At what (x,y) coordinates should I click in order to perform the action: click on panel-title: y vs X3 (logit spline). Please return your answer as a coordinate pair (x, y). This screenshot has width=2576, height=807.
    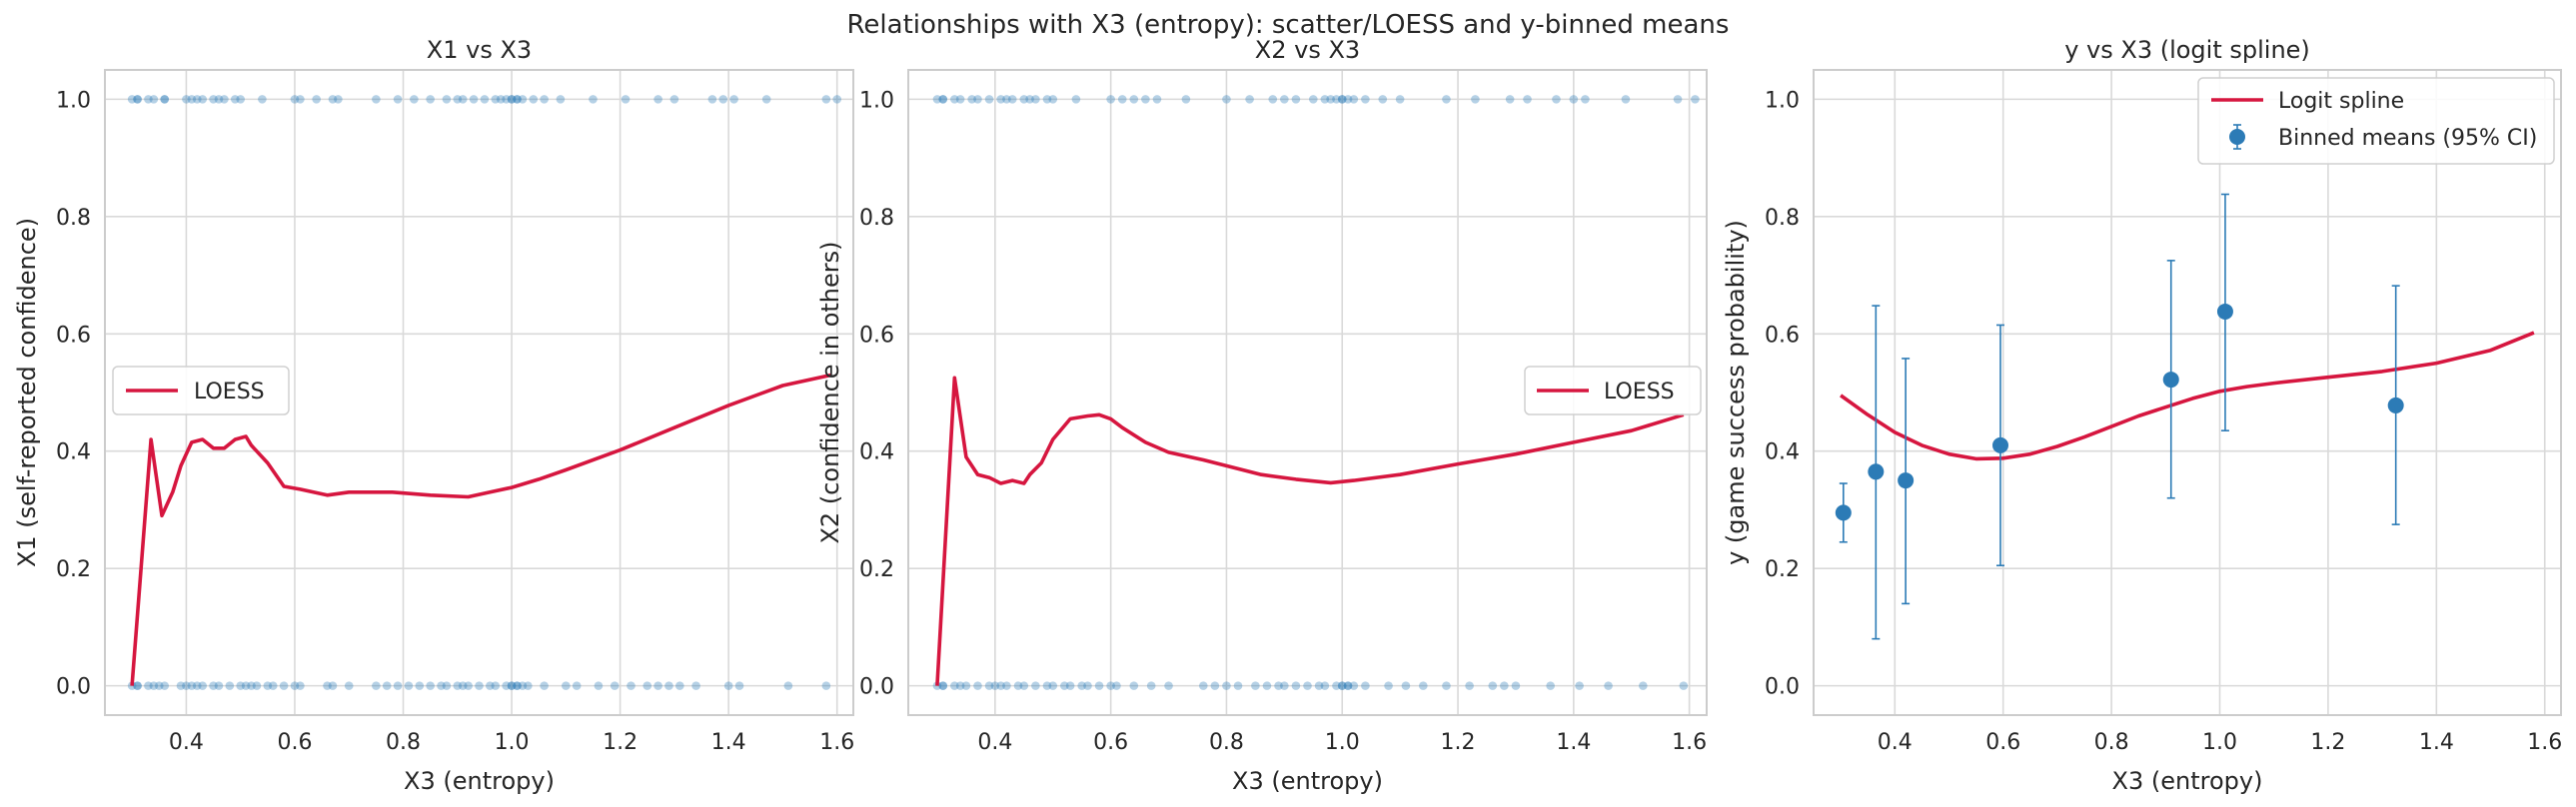
    Looking at the image, I should click on (2187, 50).